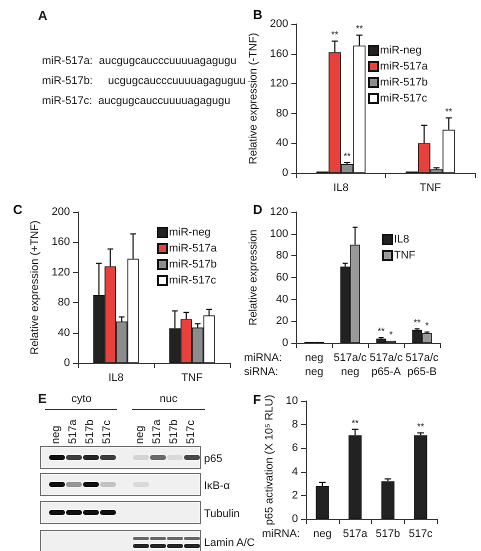  I want to click on x-tick-label: neg, so click(322, 534).